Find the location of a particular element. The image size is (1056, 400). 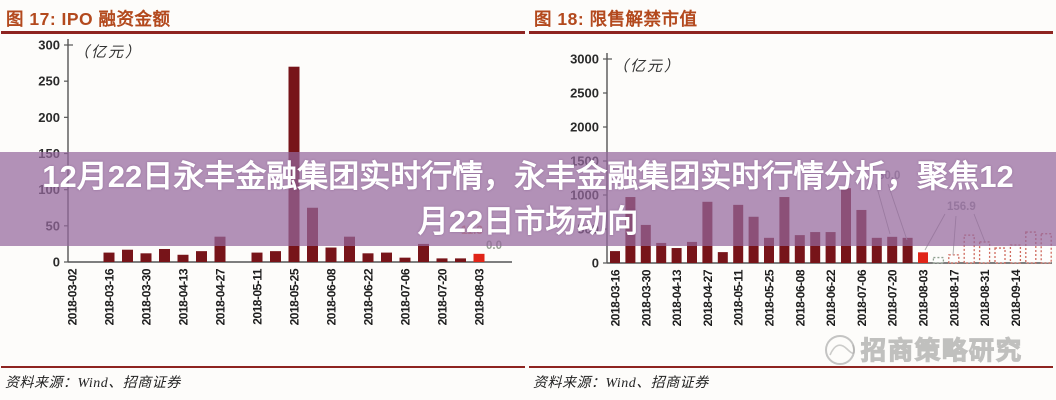

y-tick-label: 2500 is located at coordinates (584, 93).